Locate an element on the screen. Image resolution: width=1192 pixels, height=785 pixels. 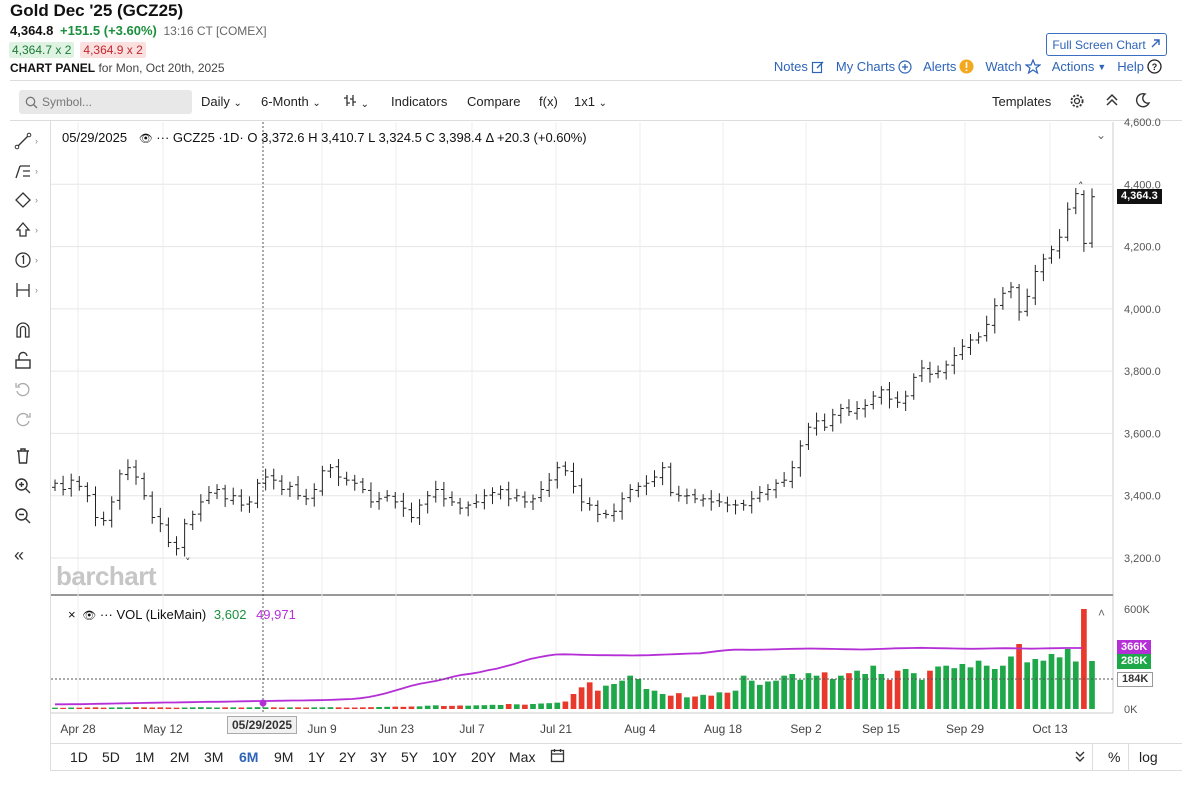
time-tick-label: Jun 9 is located at coordinates (322, 729).